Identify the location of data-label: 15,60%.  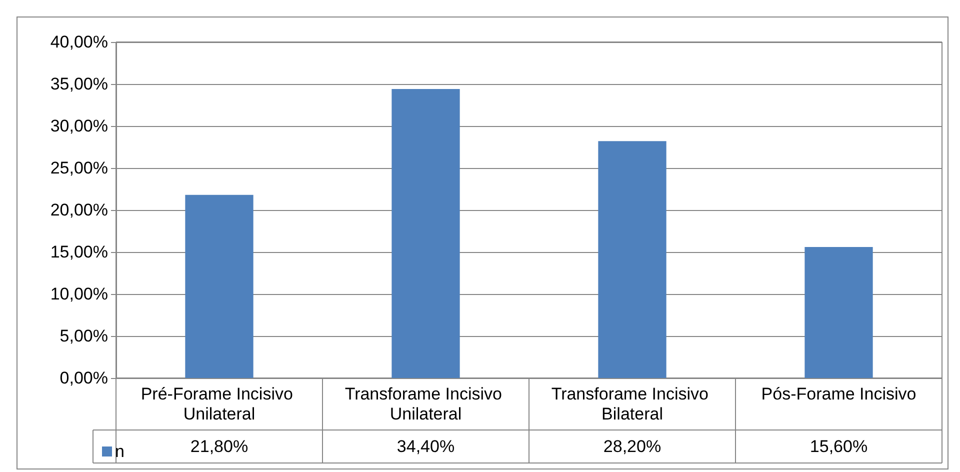
(839, 446).